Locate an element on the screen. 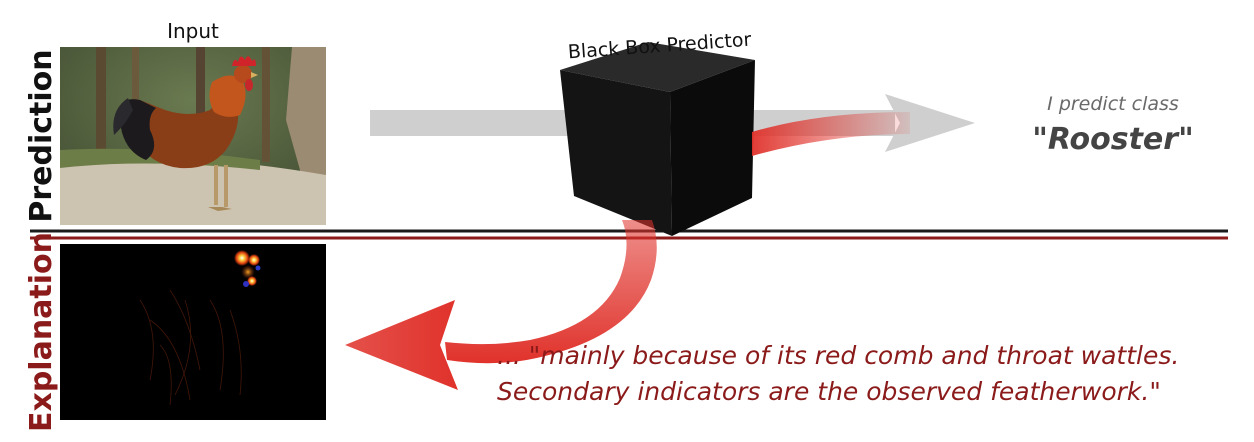 The height and width of the screenshot is (442, 1254). prediction-class: "Rooster" is located at coordinates (1112, 139).